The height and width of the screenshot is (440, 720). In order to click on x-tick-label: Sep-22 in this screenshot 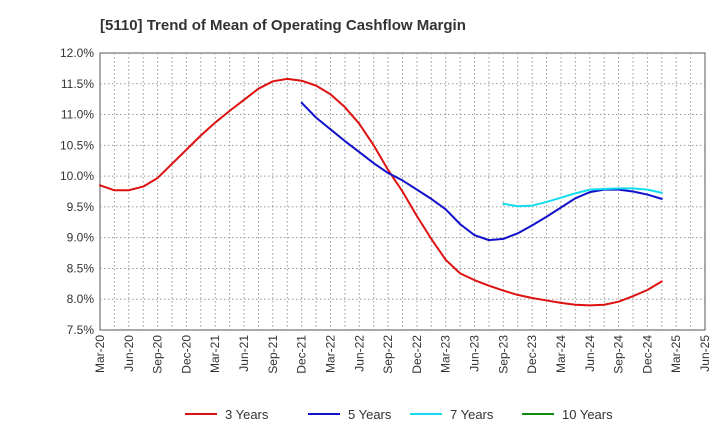, I will do `click(388, 354)`.